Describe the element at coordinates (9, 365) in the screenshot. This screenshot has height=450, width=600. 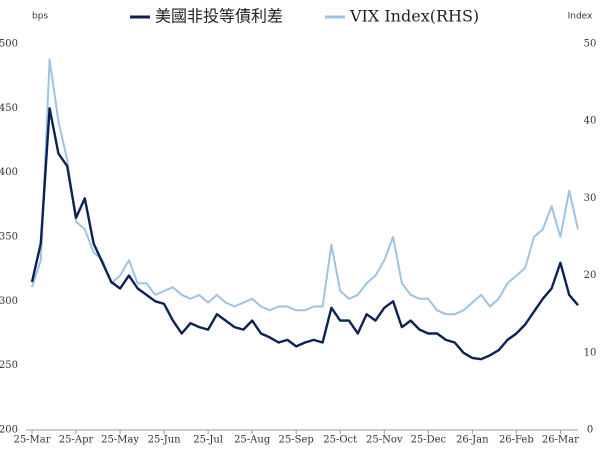
I see `y-tick-label: 250` at that location.